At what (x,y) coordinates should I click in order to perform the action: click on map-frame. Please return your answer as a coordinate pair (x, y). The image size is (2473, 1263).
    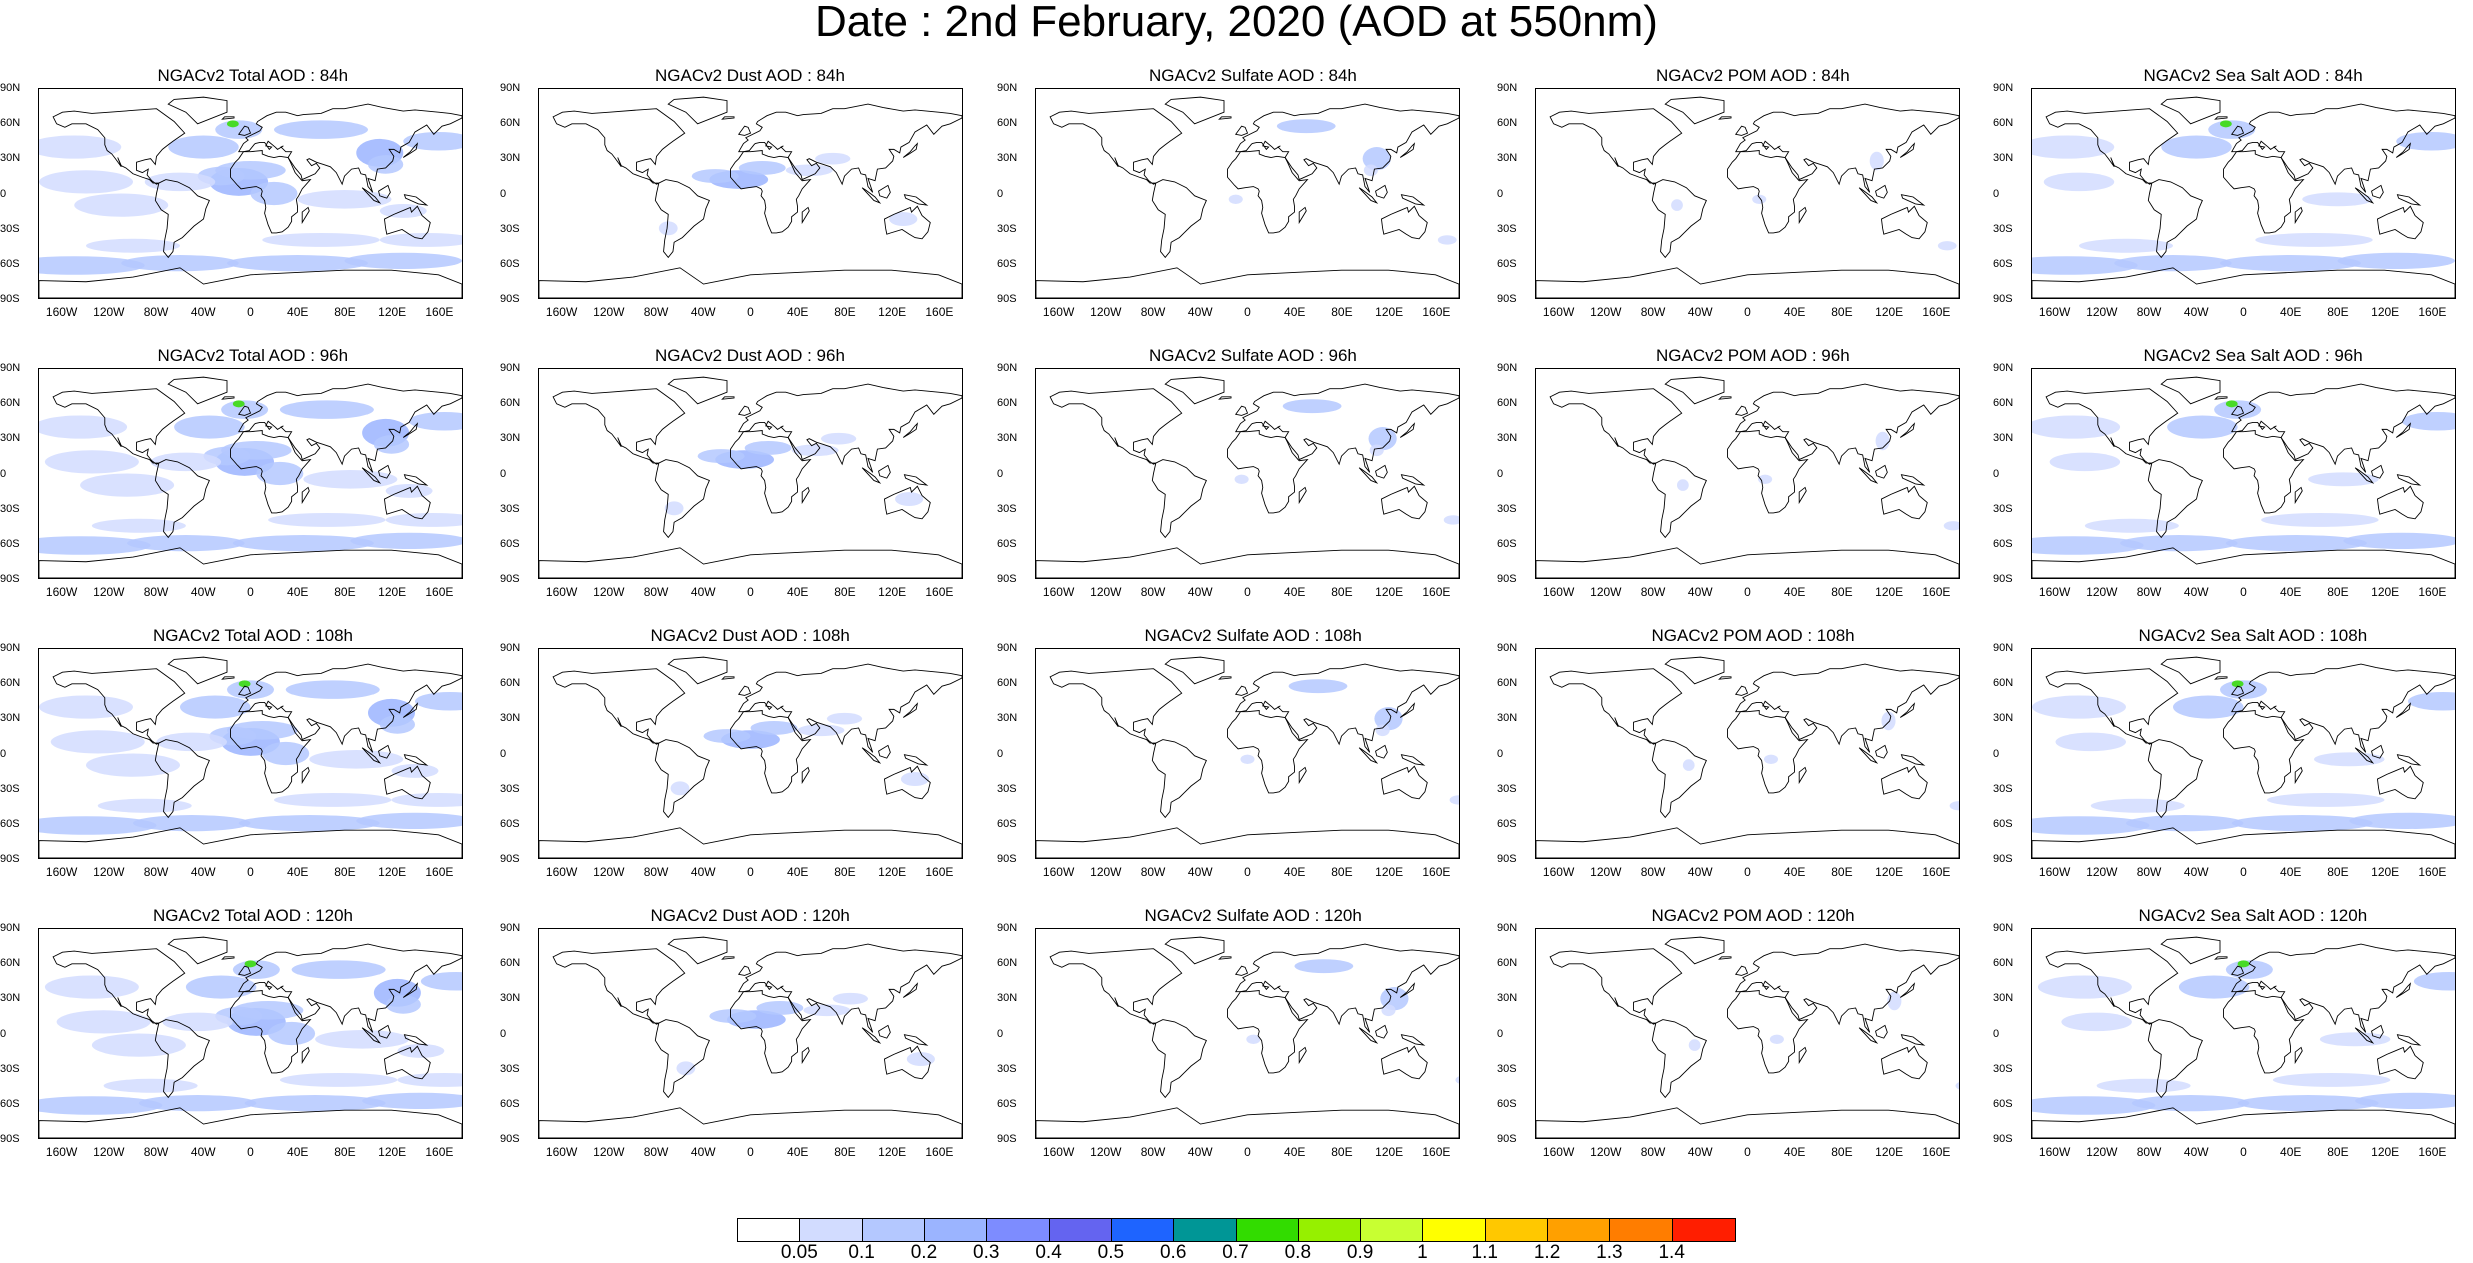
    Looking at the image, I should click on (1247, 193).